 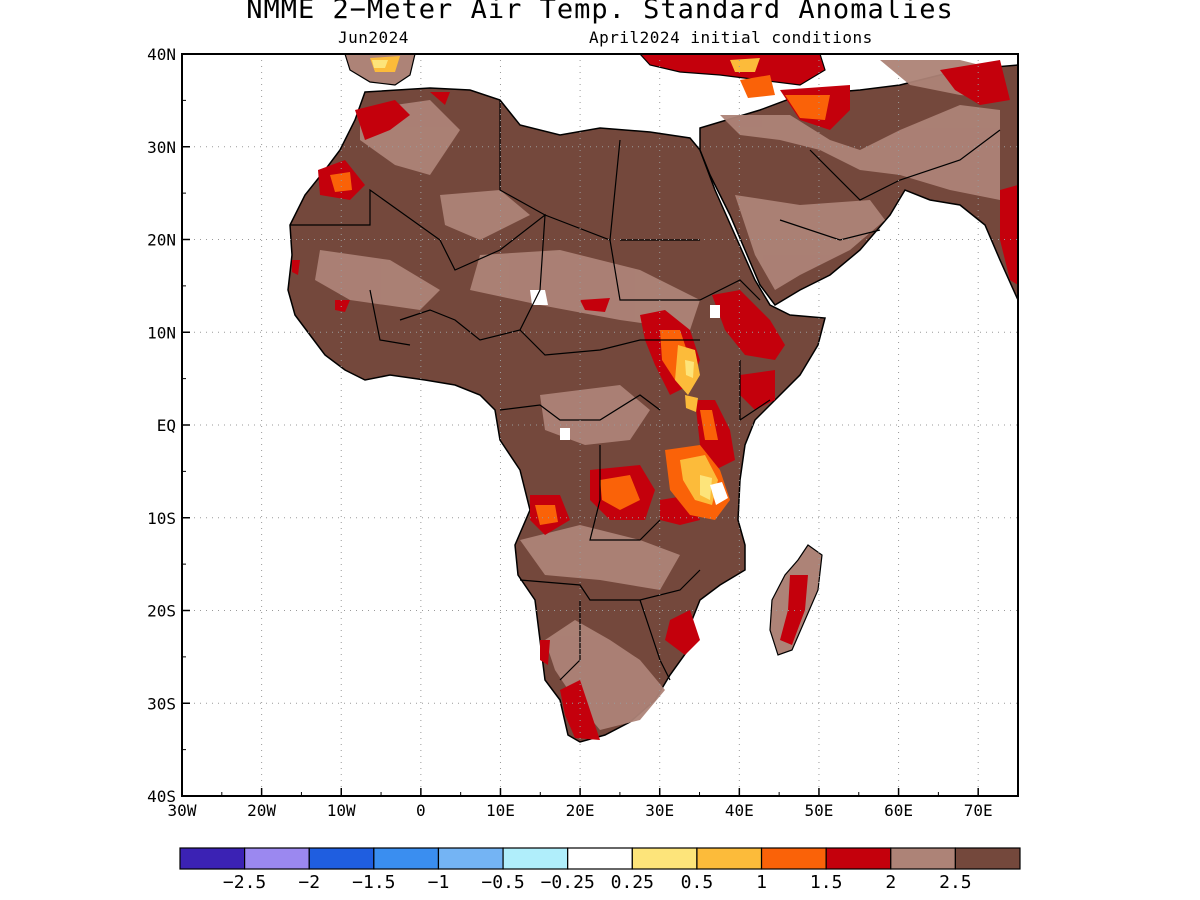 I want to click on latitude-labels: 40N 30N 20N 10N EQ 10S 20S 30S 40S, so click(x=161, y=425).